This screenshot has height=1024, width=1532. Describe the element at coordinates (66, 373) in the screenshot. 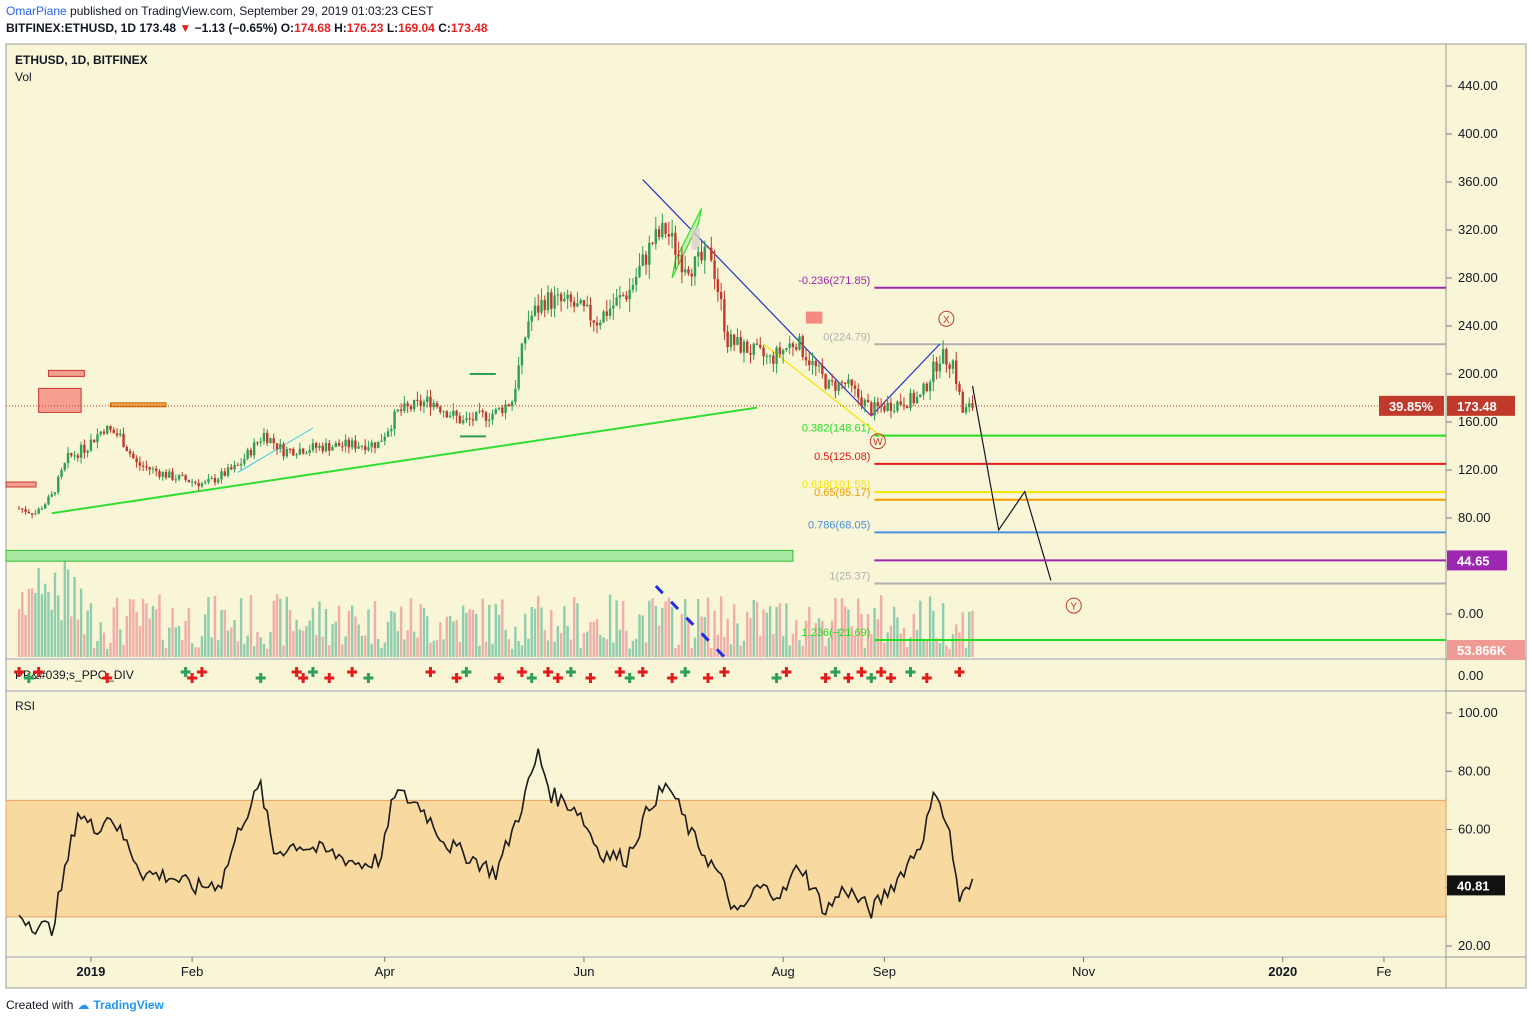

I see `supply-box-small` at that location.